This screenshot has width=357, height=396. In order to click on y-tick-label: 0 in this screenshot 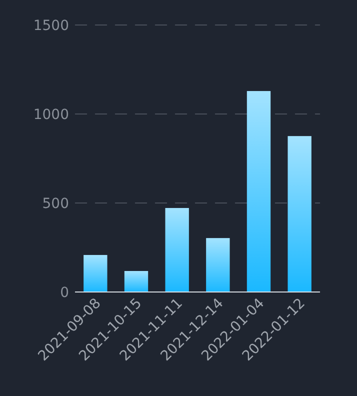, I will do `click(64, 292)`.